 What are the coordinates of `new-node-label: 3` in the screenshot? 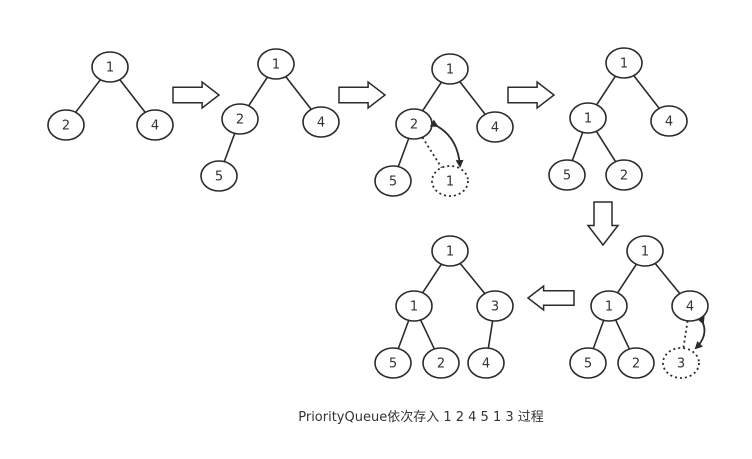 It's located at (681, 364).